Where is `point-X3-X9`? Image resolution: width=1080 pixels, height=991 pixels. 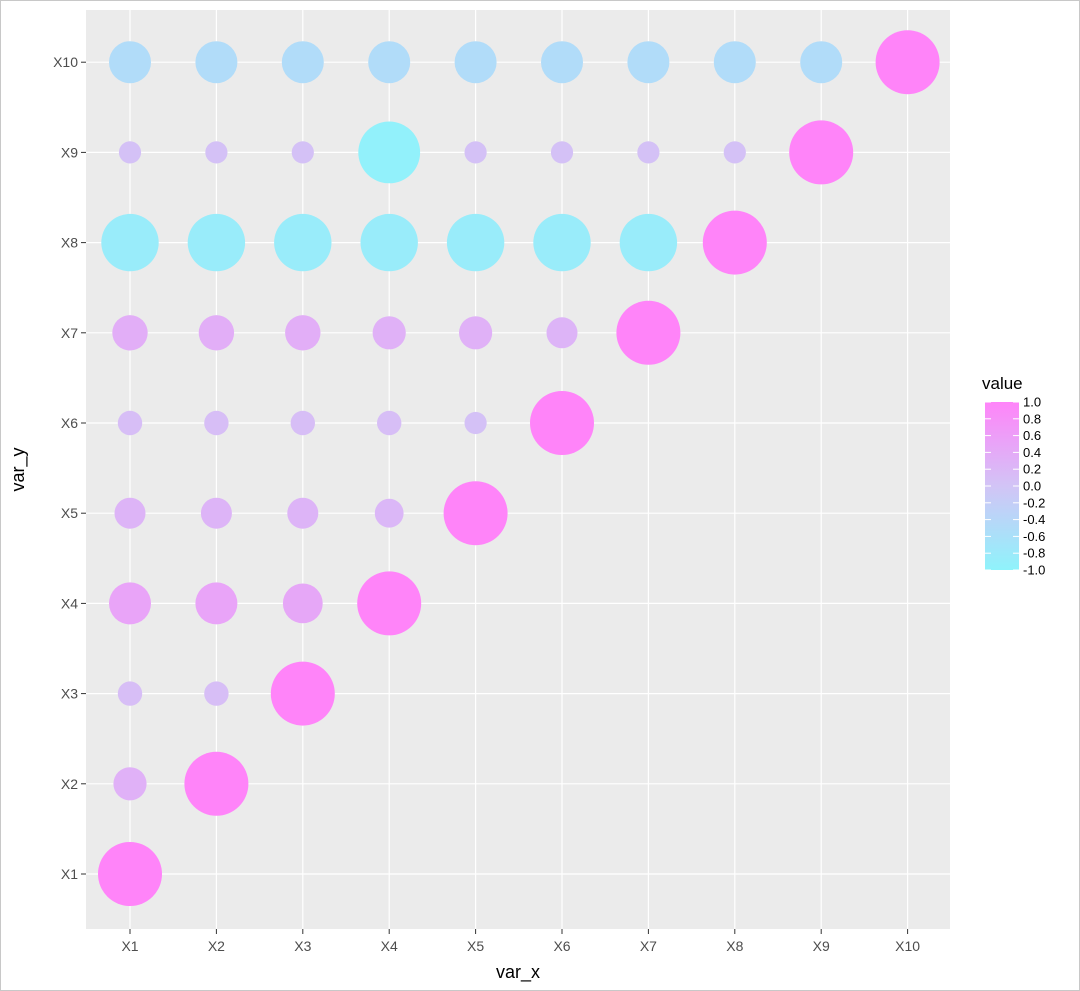
point-X3-X9 is located at coordinates (302, 152).